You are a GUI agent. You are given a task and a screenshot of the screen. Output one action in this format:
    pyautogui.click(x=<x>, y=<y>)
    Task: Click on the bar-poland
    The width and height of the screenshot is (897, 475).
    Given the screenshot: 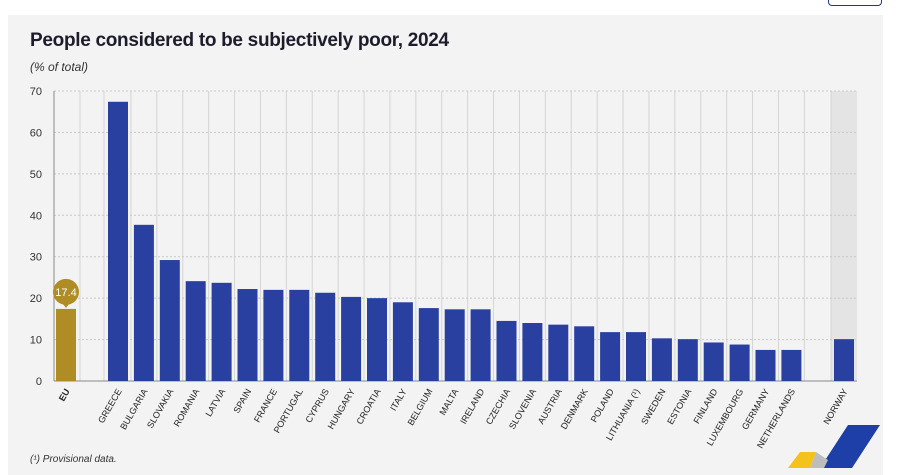 What is the action you would take?
    pyautogui.click(x=610, y=356)
    